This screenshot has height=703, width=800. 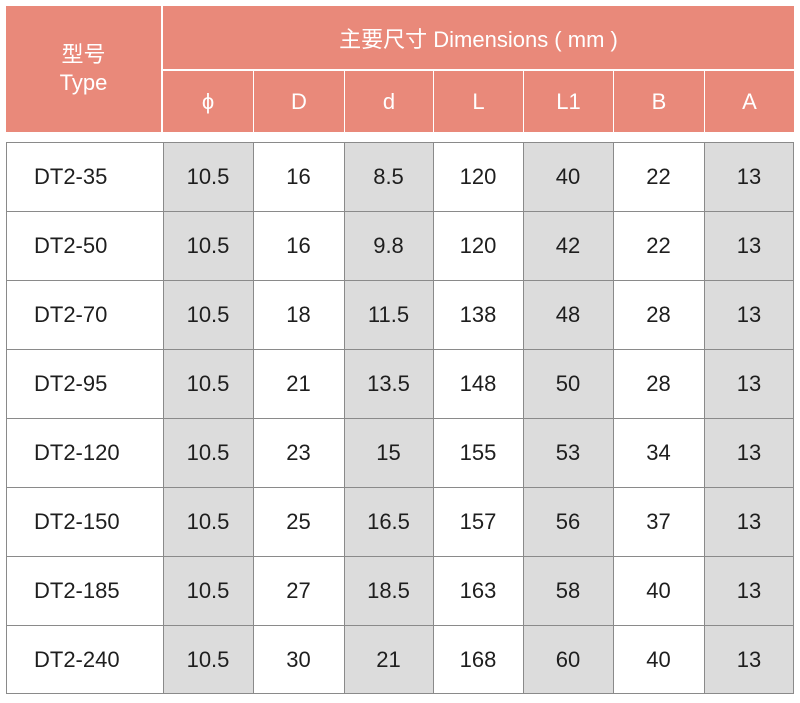 What do you see at coordinates (478, 590) in the screenshot?
I see `cell-L: 163` at bounding box center [478, 590].